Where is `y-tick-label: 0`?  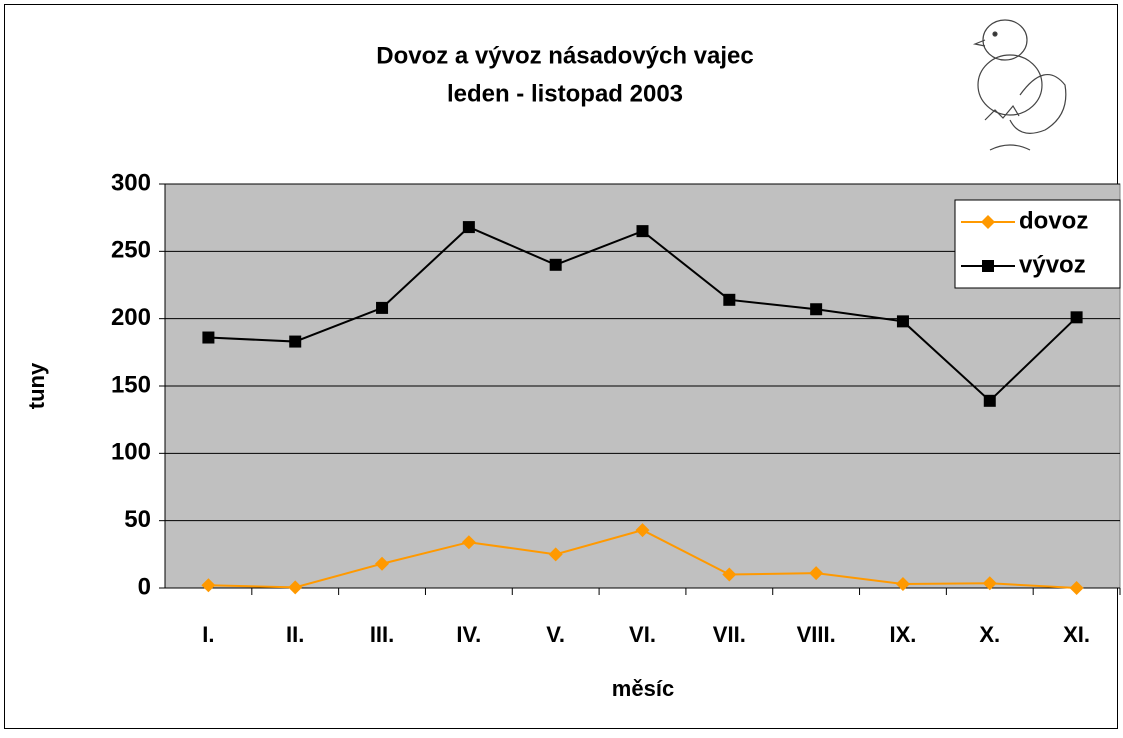 y-tick-label: 0 is located at coordinates (144, 586).